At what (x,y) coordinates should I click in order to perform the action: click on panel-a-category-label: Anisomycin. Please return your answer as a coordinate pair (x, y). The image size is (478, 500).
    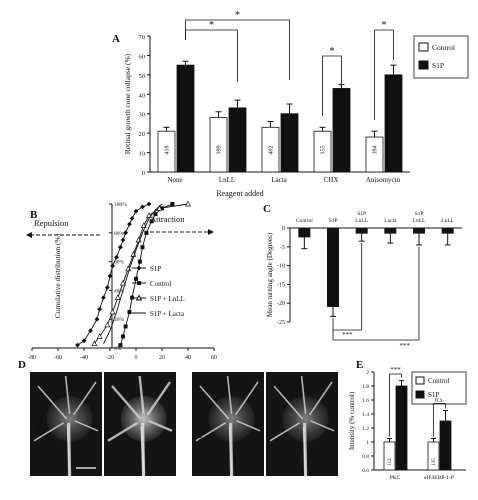
    Looking at the image, I should click on (383, 180).